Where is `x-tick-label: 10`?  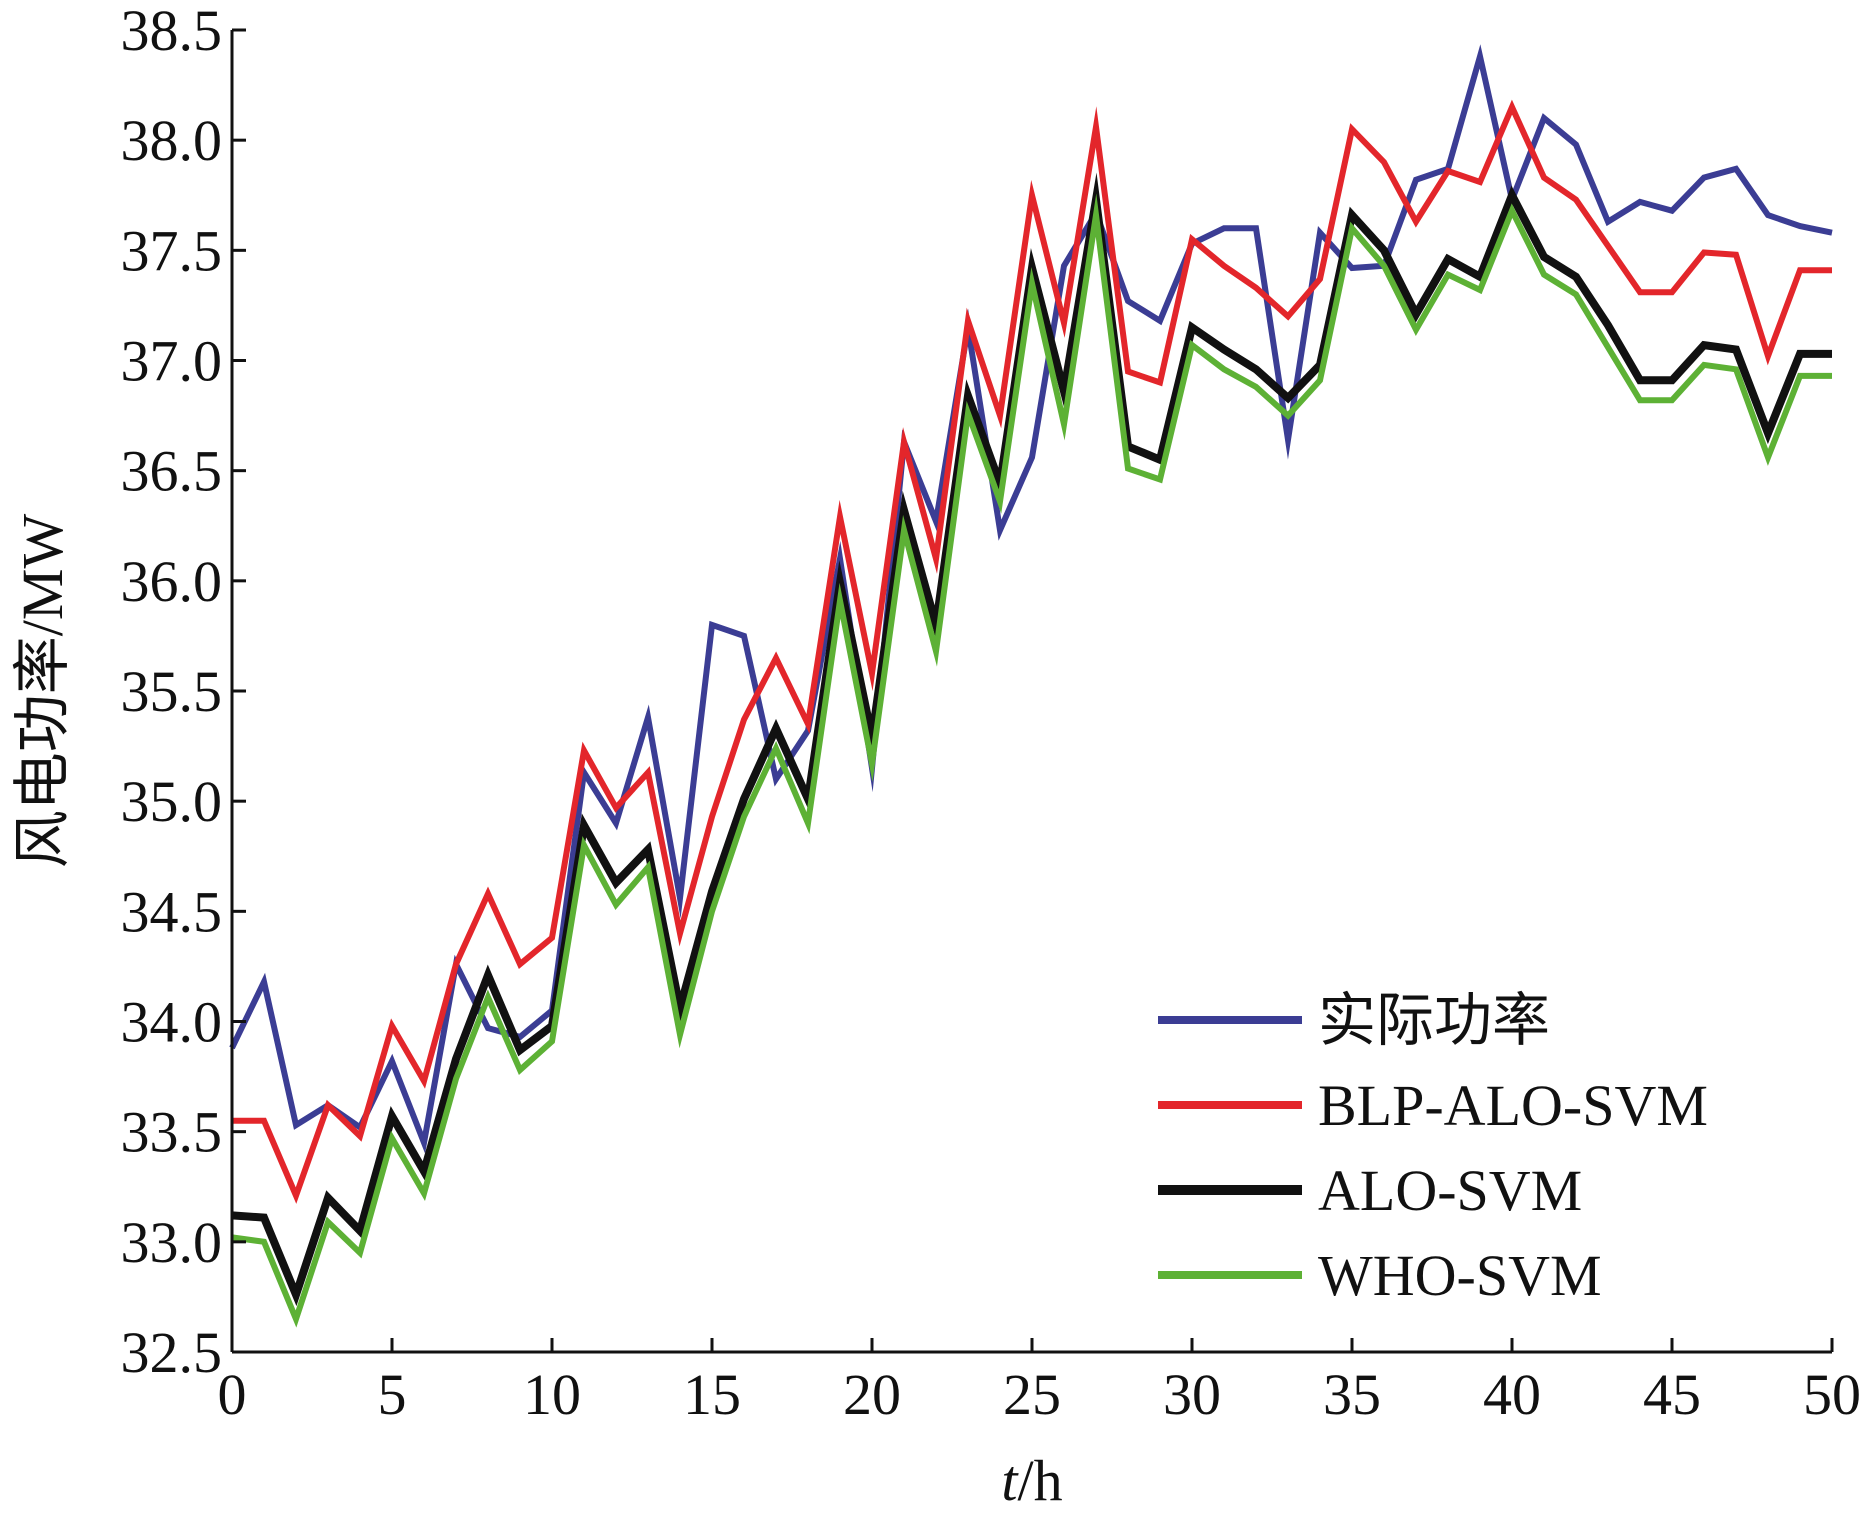 x-tick-label: 10 is located at coordinates (552, 1394).